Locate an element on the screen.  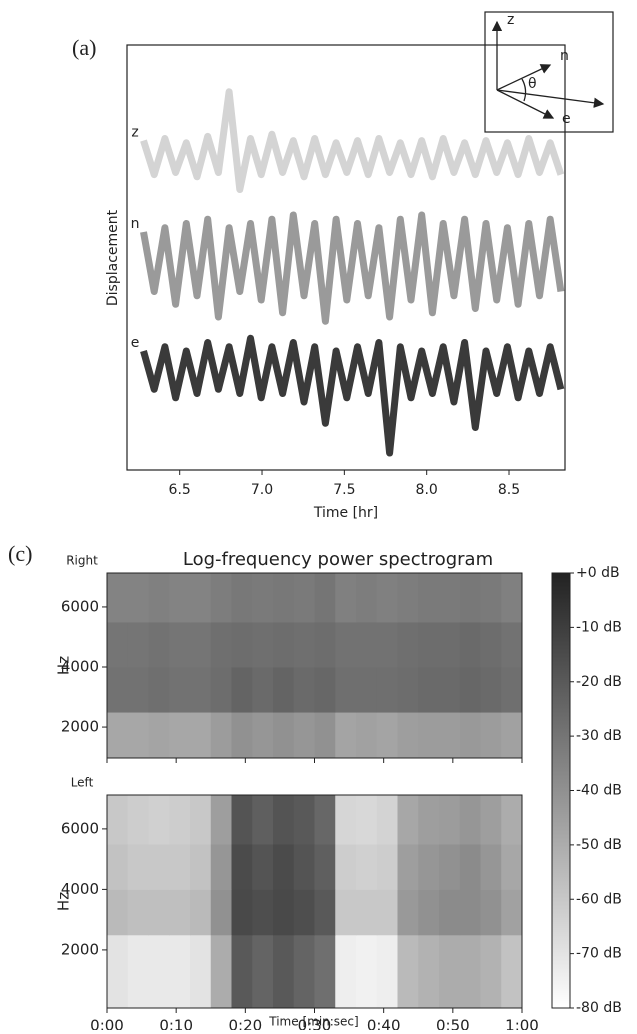
ref-arrow is located at coordinates (550, 98).